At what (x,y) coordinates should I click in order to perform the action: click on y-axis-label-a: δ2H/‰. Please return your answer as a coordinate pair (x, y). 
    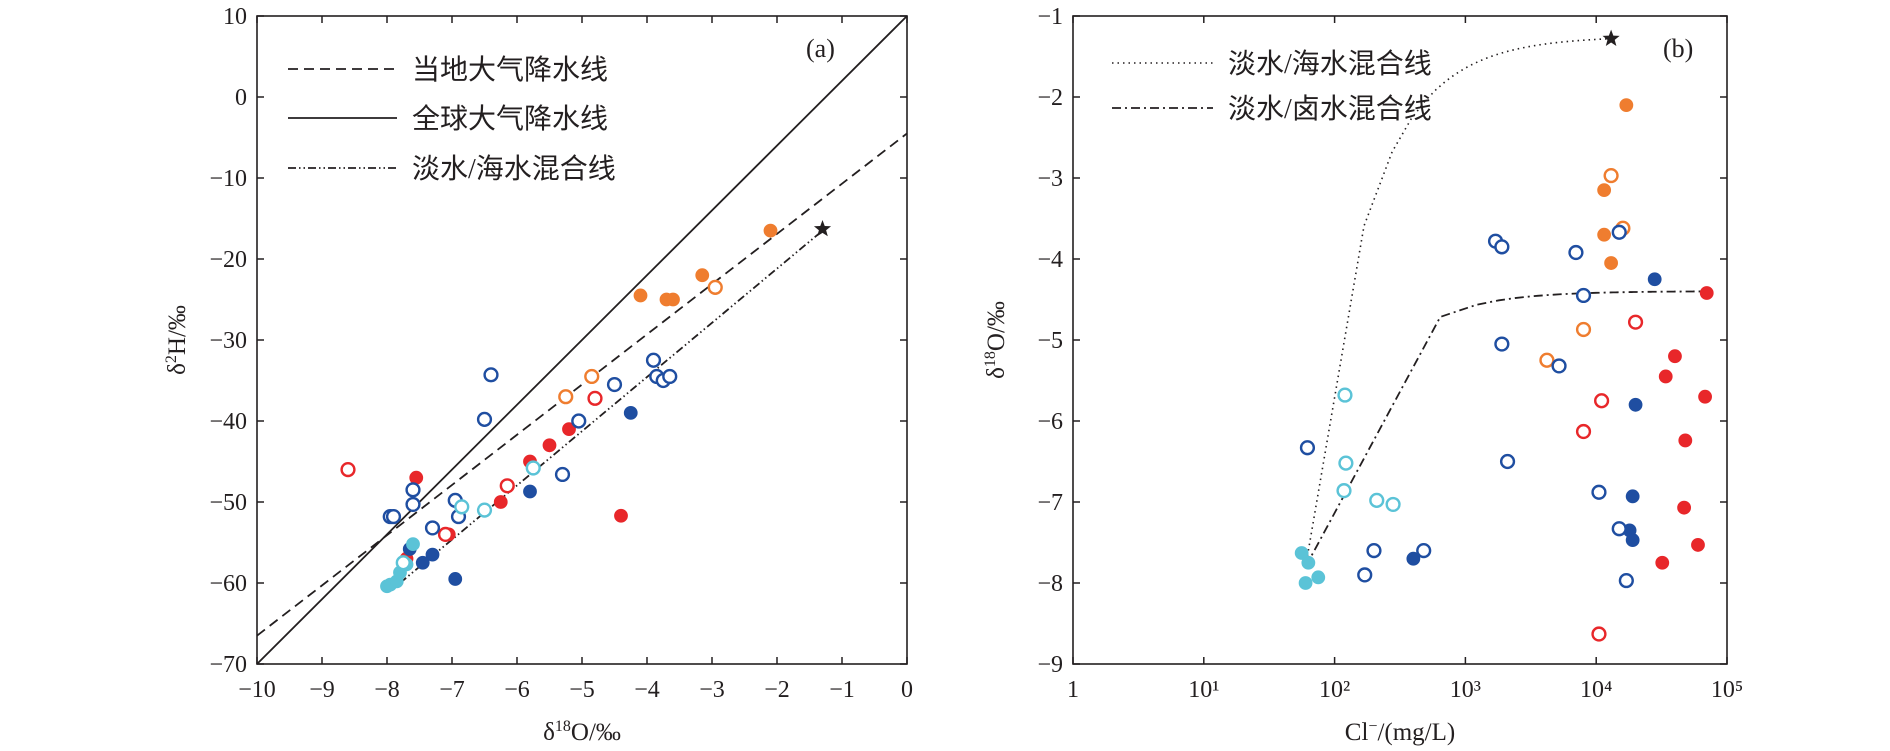
    Looking at the image, I should click on (177, 340).